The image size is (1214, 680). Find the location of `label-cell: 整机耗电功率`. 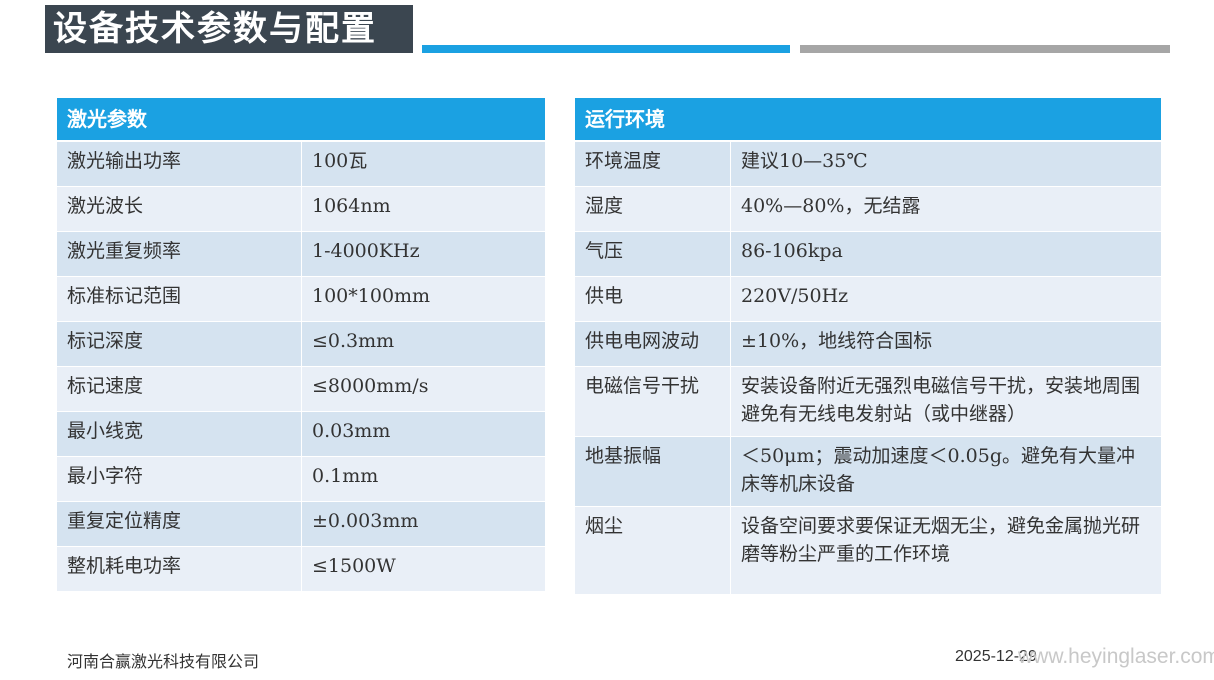

label-cell: 整机耗电功率 is located at coordinates (179, 569).